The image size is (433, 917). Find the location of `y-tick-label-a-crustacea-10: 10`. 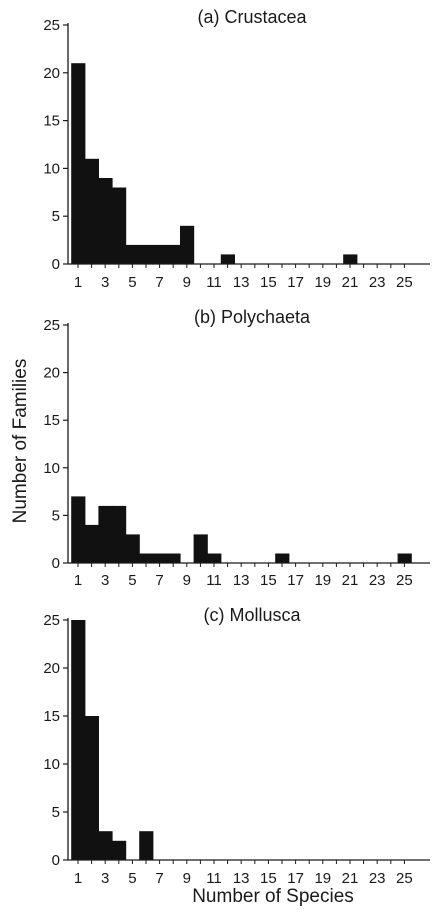

y-tick-label-a-crustacea-10: 10 is located at coordinates (51, 168).